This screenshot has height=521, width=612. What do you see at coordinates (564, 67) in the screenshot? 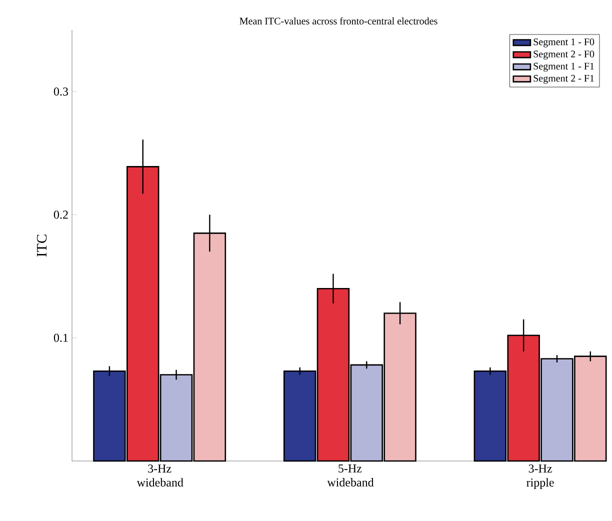
I see `legend-label: Segment 1 - F1` at bounding box center [564, 67].